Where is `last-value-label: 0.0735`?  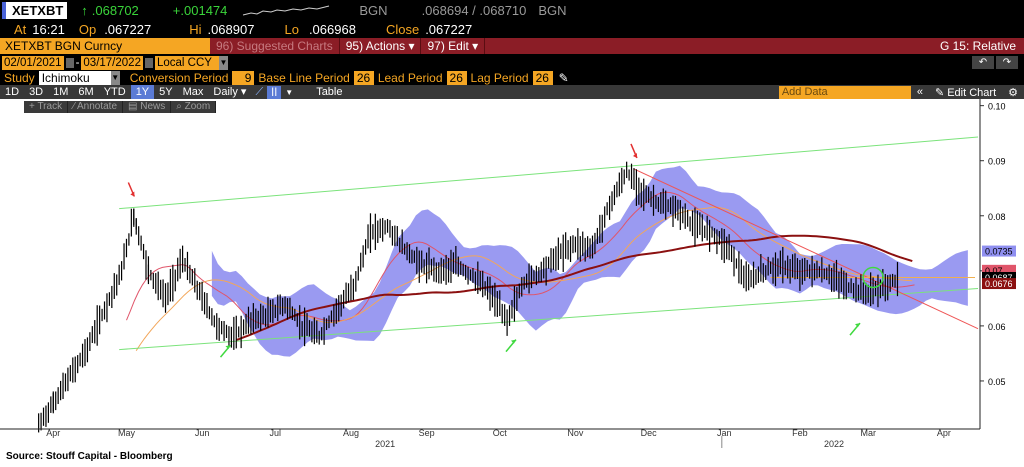
last-value-label: 0.0735 is located at coordinates (999, 252).